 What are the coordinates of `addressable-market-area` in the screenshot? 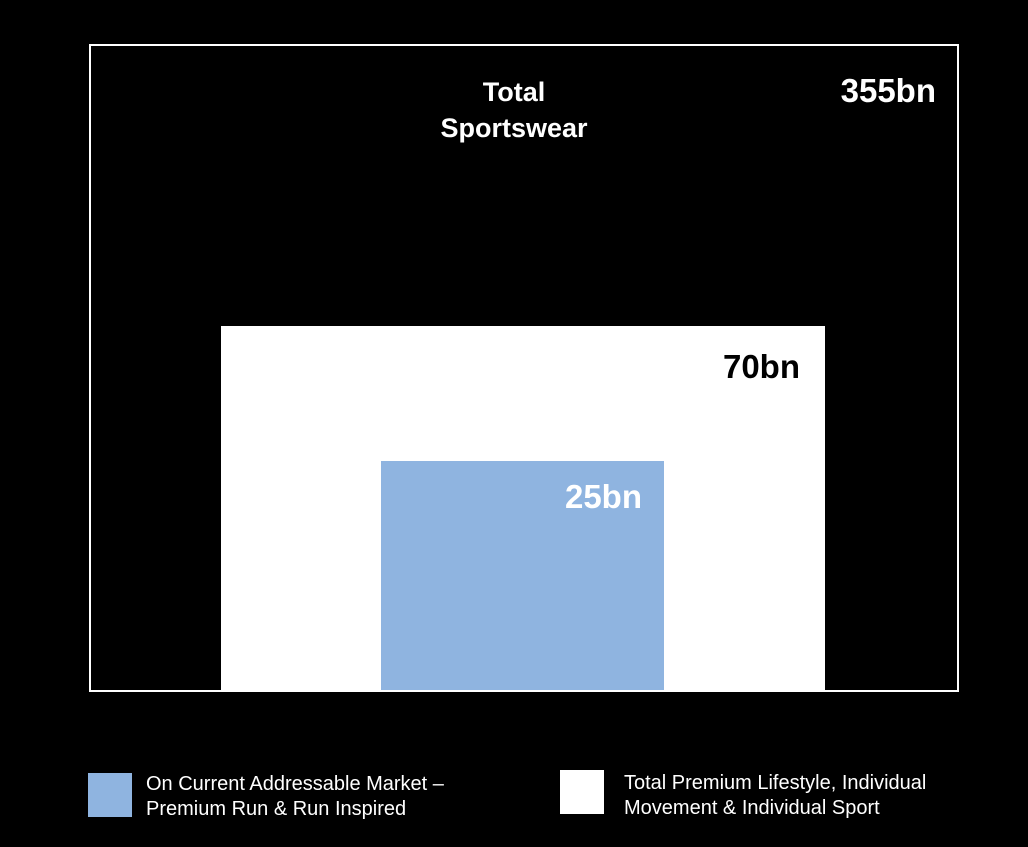 It's located at (522, 575).